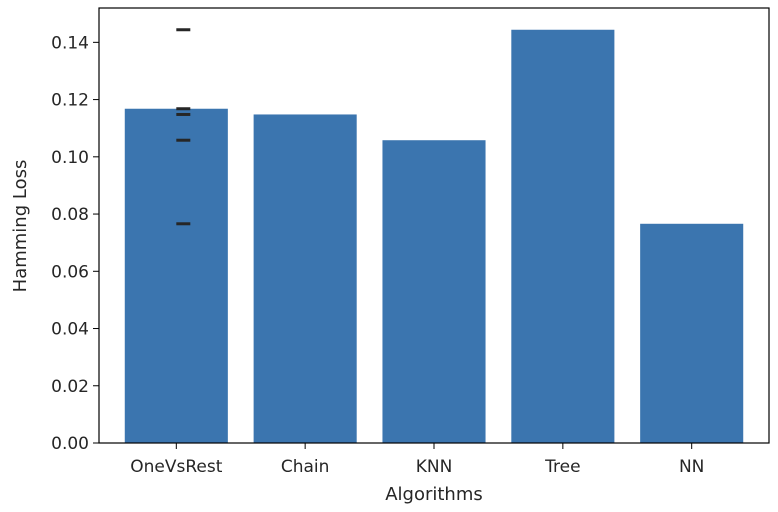 The width and height of the screenshot is (778, 512). What do you see at coordinates (434, 494) in the screenshot?
I see `x-axis-label: Algorithms` at bounding box center [434, 494].